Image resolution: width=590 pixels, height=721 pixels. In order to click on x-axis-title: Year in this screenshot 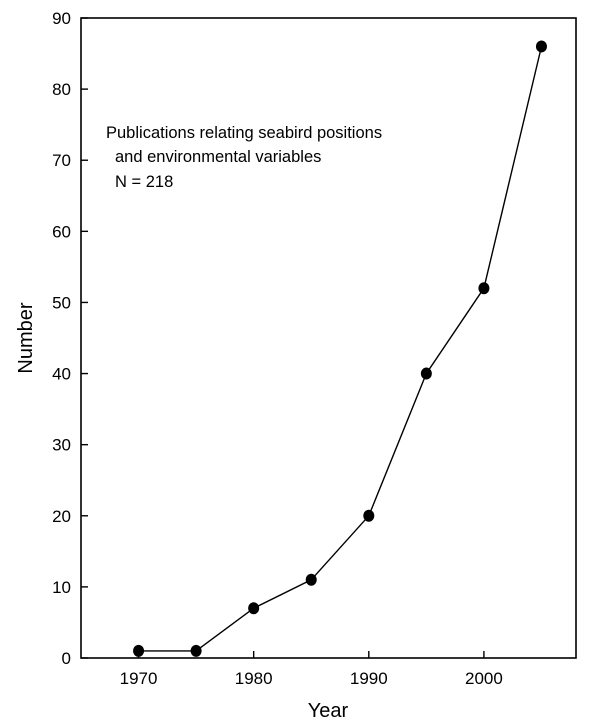, I will do `click(328, 710)`.